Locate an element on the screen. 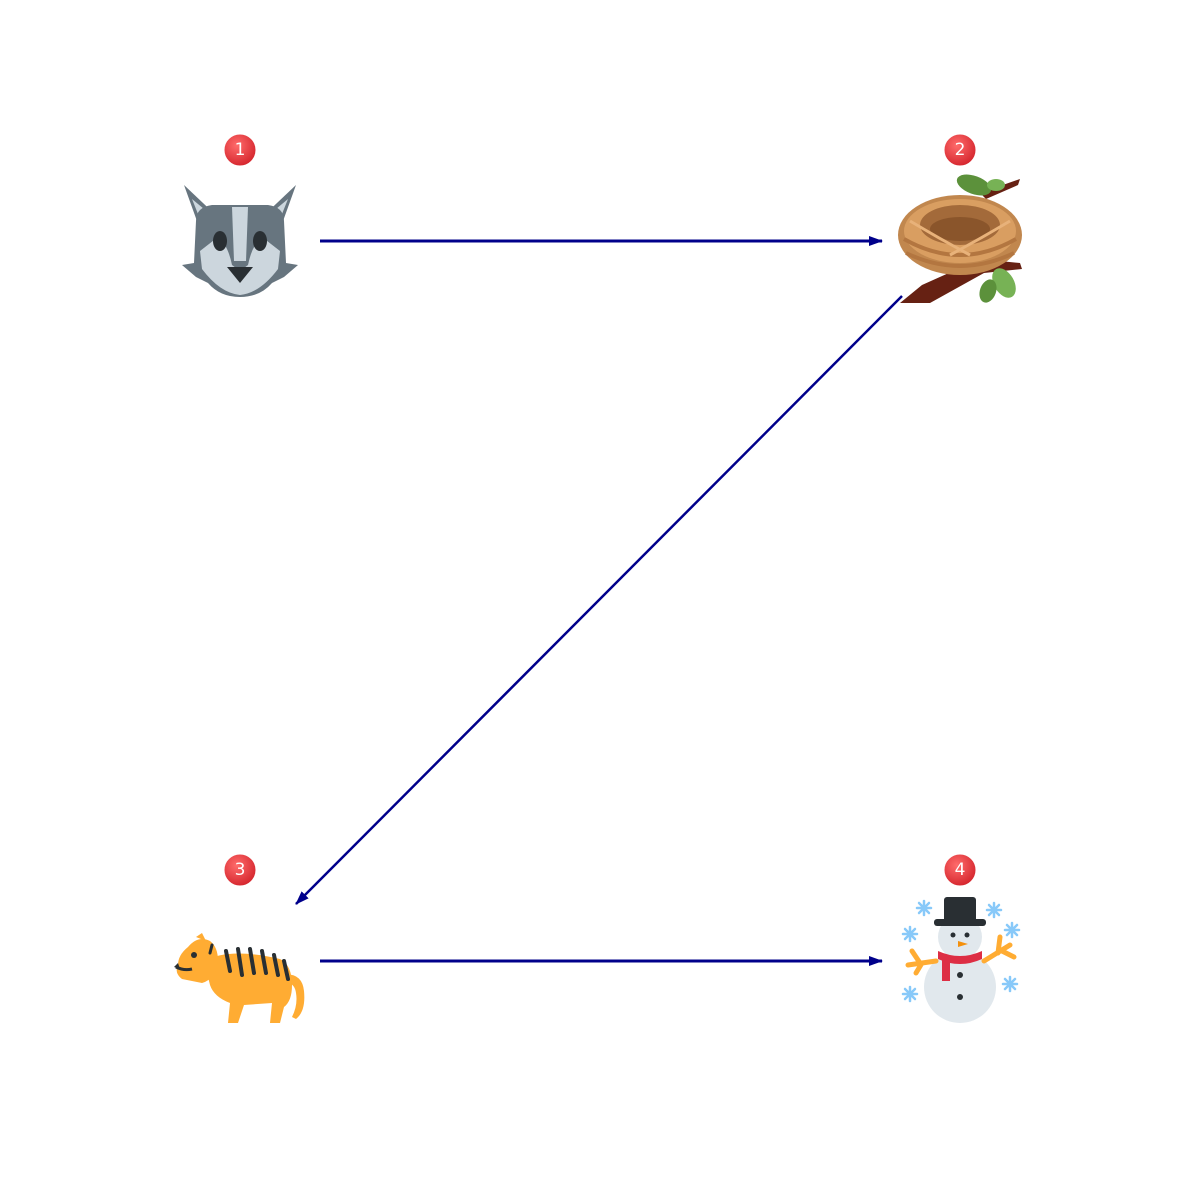 The width and height of the screenshot is (1200, 1200). snowman-with-snow-icon is located at coordinates (961, 960).